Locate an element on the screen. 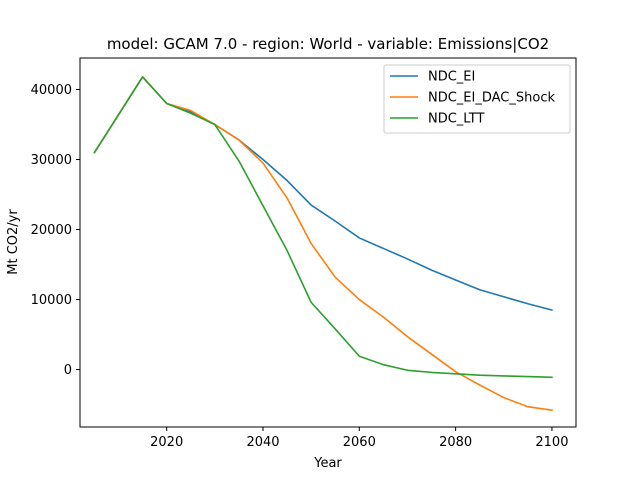 This screenshot has width=640, height=480. x-axis-ticks: 2020 2040 2060 2080 2100 is located at coordinates (359, 438).